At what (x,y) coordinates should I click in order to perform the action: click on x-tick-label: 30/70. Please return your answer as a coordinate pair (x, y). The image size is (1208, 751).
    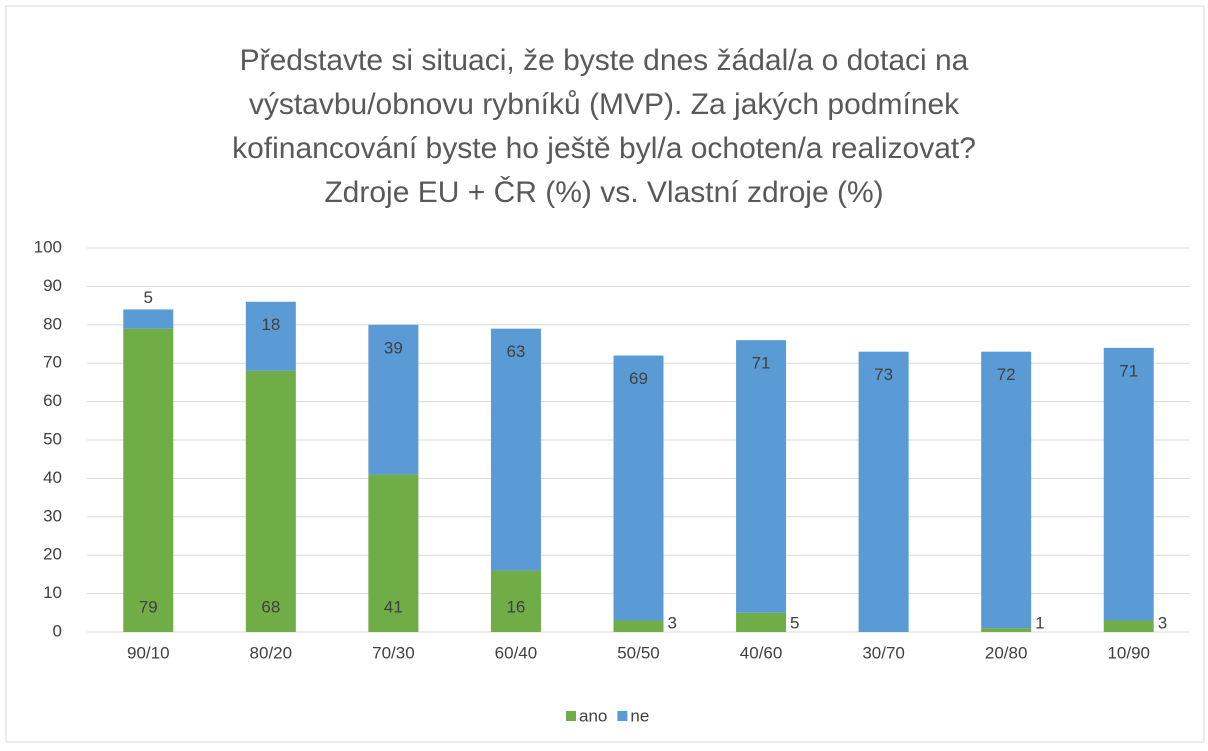
    Looking at the image, I should click on (883, 652).